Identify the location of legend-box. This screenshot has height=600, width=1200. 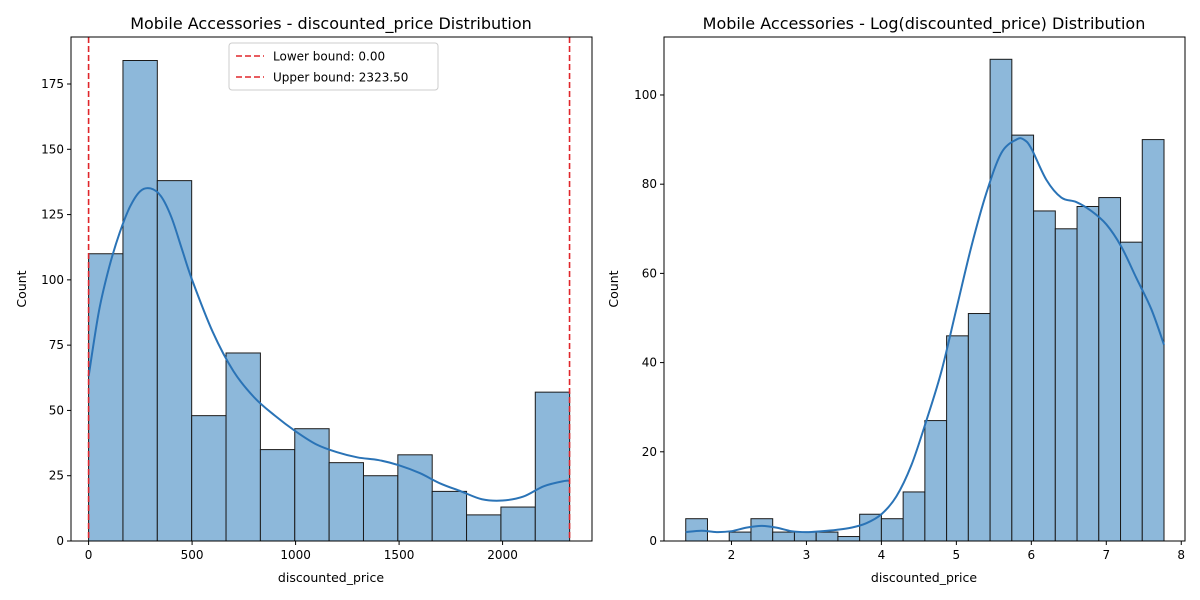
(333, 66).